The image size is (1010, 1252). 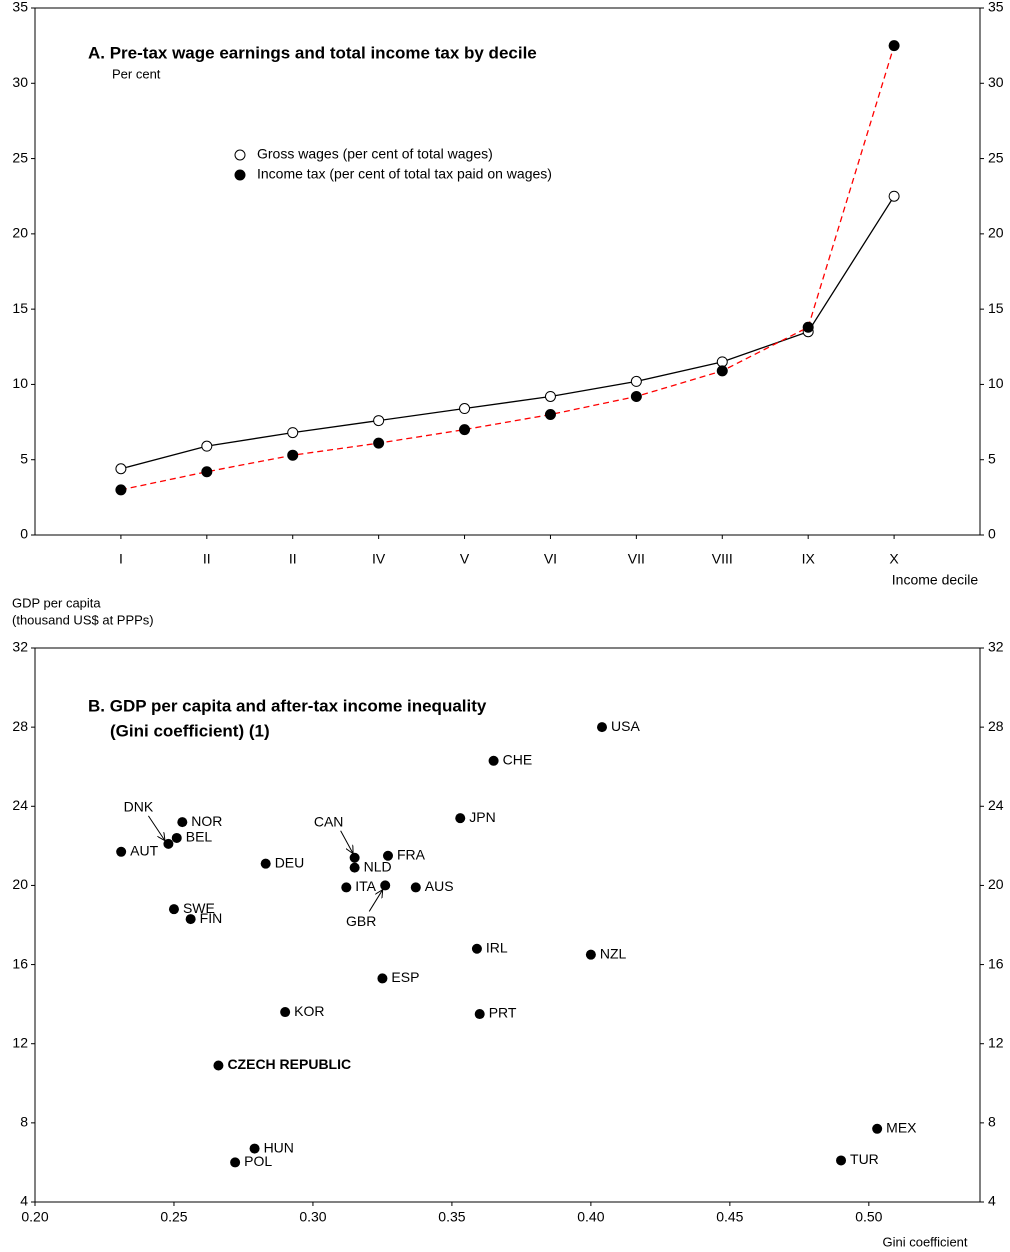 What do you see at coordinates (996, 383) in the screenshot?
I see `y2-tick-label: 10` at bounding box center [996, 383].